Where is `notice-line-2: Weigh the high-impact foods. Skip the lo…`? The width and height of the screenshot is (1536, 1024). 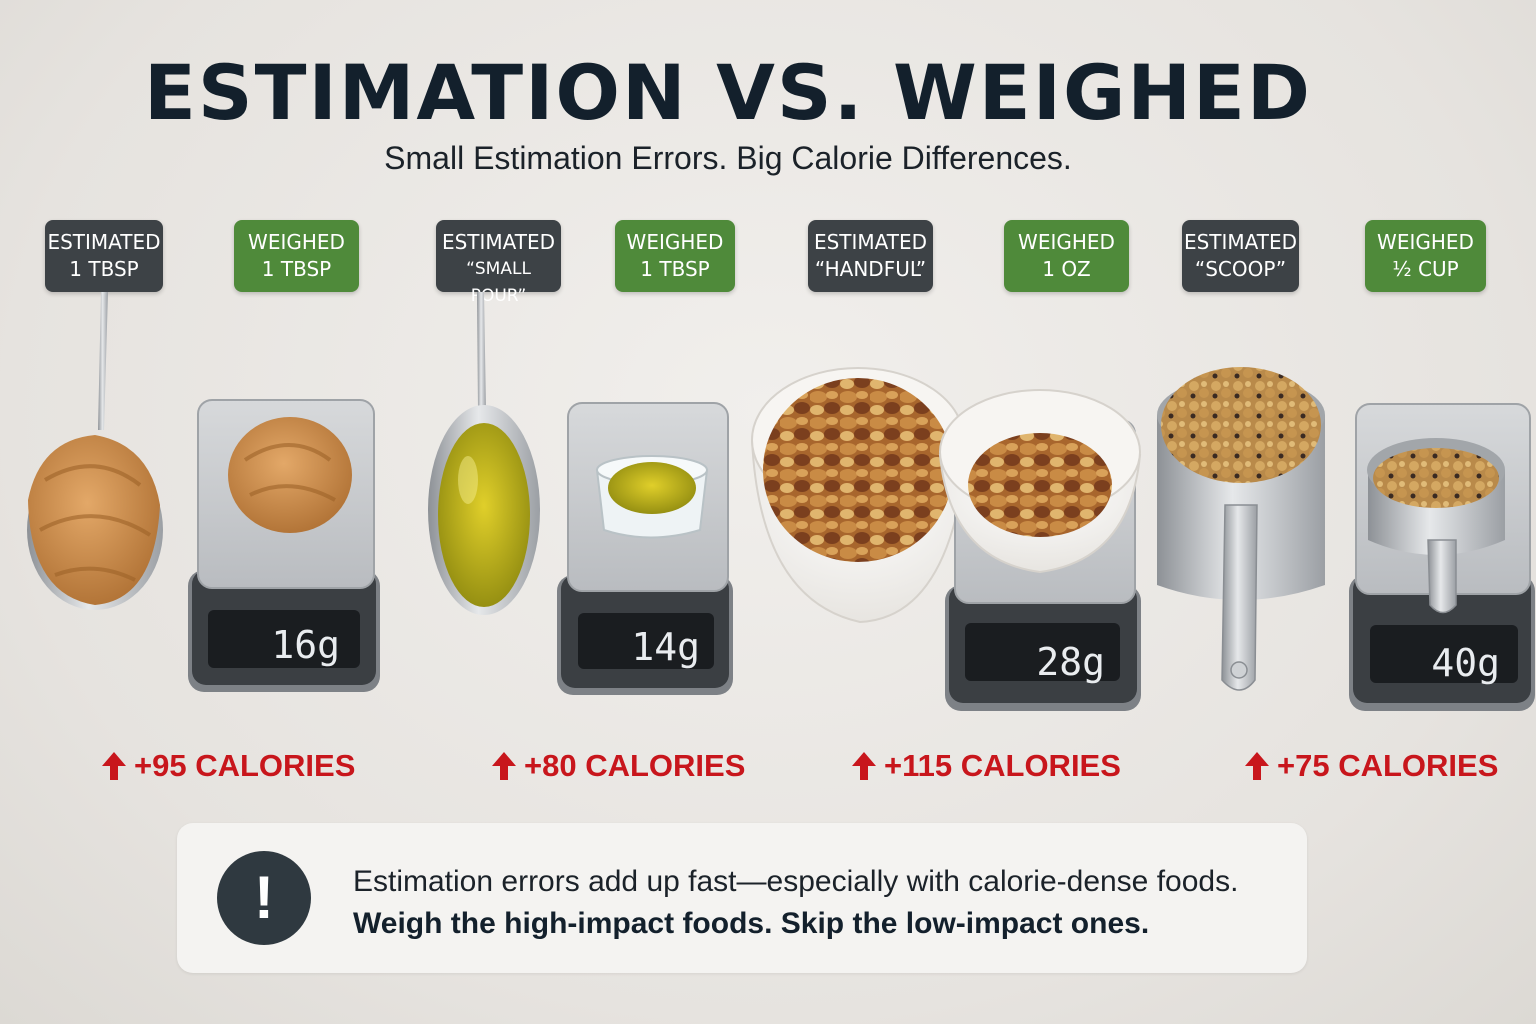
notice-line-2: Weigh the high-impact foods. Skip the lo… is located at coordinates (751, 923).